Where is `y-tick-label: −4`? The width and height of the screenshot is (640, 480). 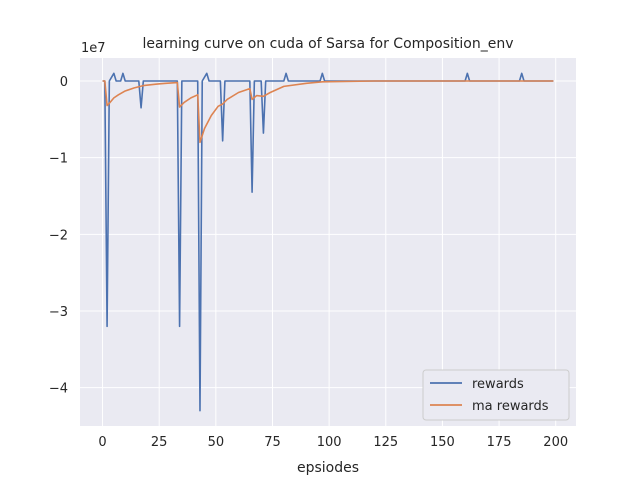 y-tick-label: −4 is located at coordinates (58, 389).